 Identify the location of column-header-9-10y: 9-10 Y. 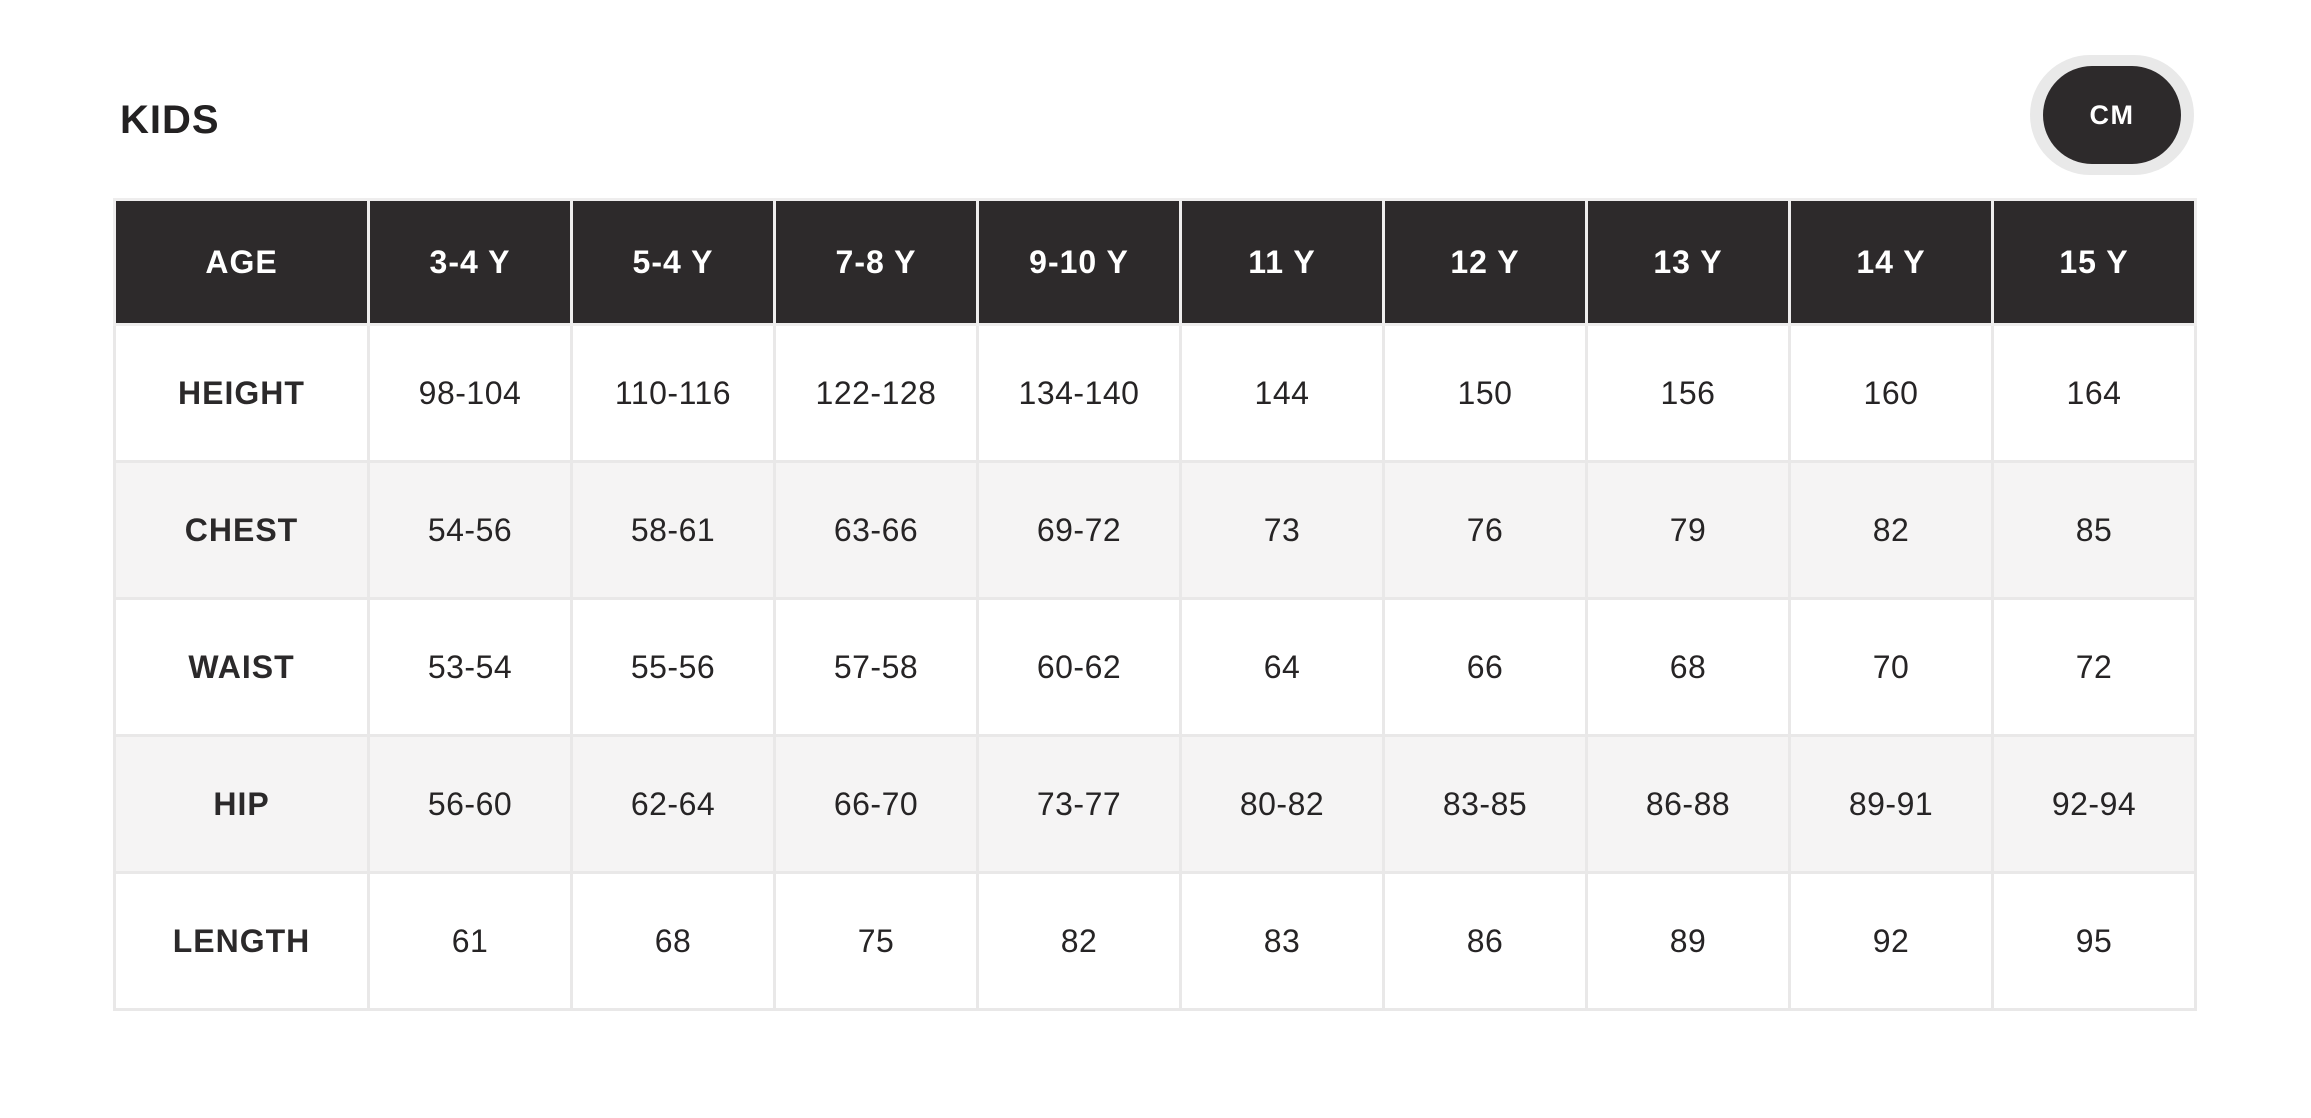
(1079, 262).